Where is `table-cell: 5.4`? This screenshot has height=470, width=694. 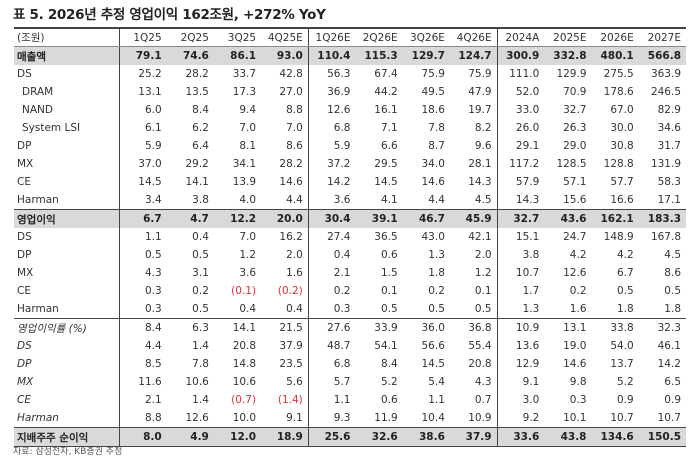
table-cell: 5.4 is located at coordinates (436, 382).